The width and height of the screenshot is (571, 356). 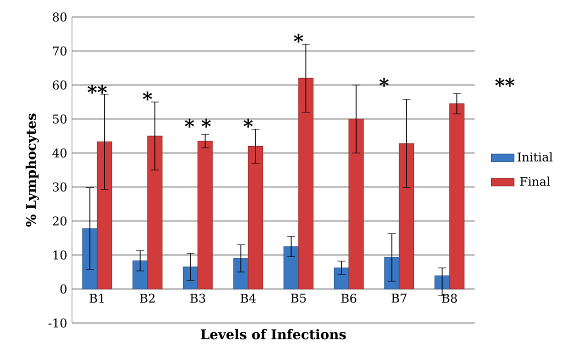 I want to click on x-tick-label: B5, so click(x=298, y=298).